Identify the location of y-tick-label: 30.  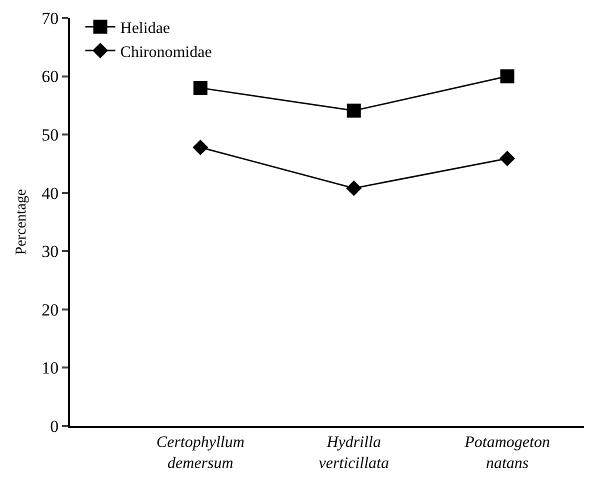
(50, 252).